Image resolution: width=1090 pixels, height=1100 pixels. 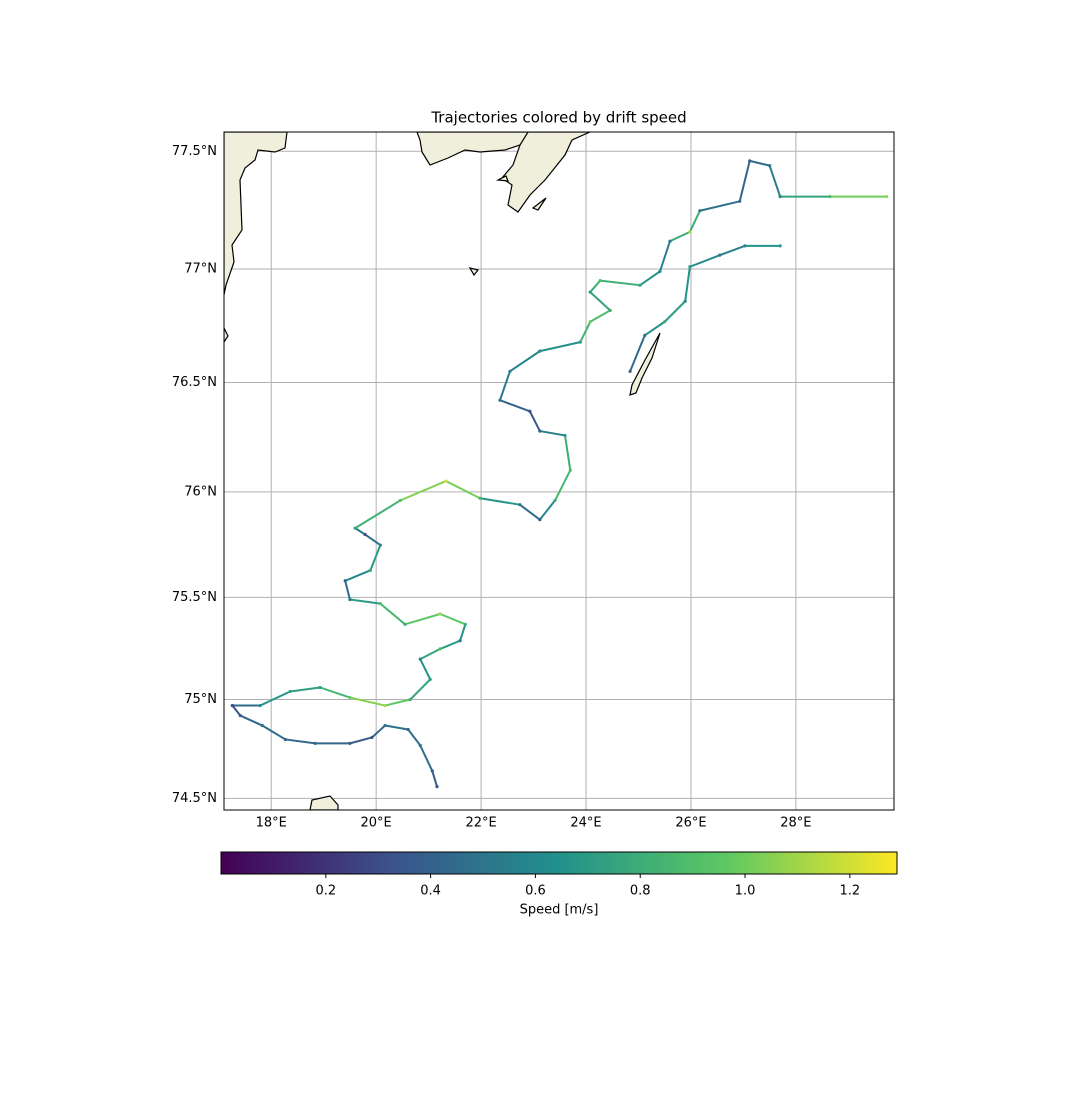 I want to click on colorbar-tick-label: 0.2, so click(x=325, y=891).